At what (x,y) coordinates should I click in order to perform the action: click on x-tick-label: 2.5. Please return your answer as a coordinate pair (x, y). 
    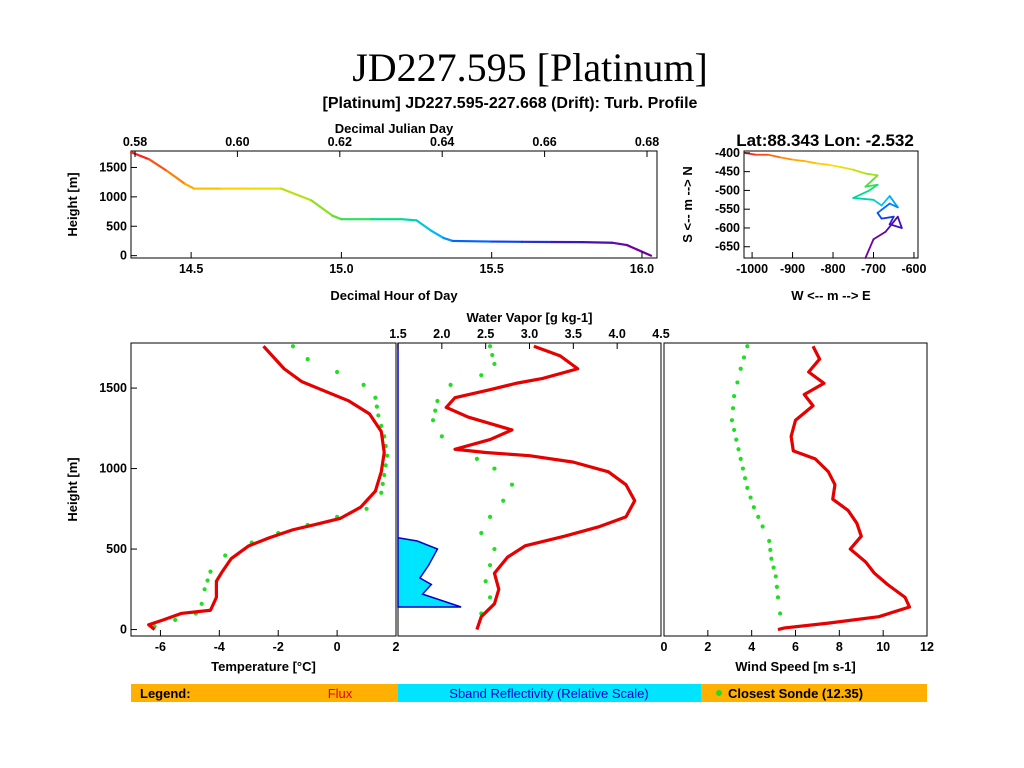
    Looking at the image, I should click on (485, 334).